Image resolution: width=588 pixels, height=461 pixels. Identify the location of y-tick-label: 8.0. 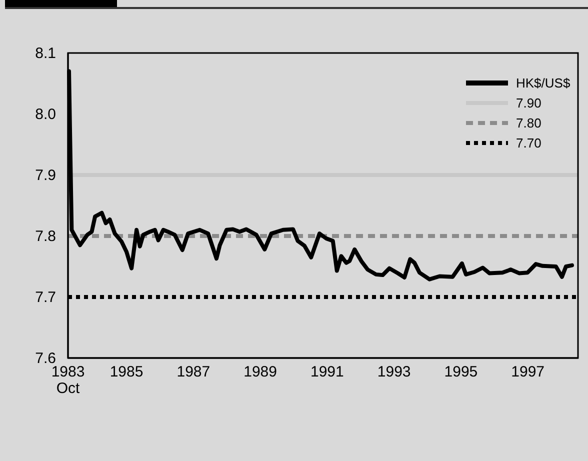
(45, 114).